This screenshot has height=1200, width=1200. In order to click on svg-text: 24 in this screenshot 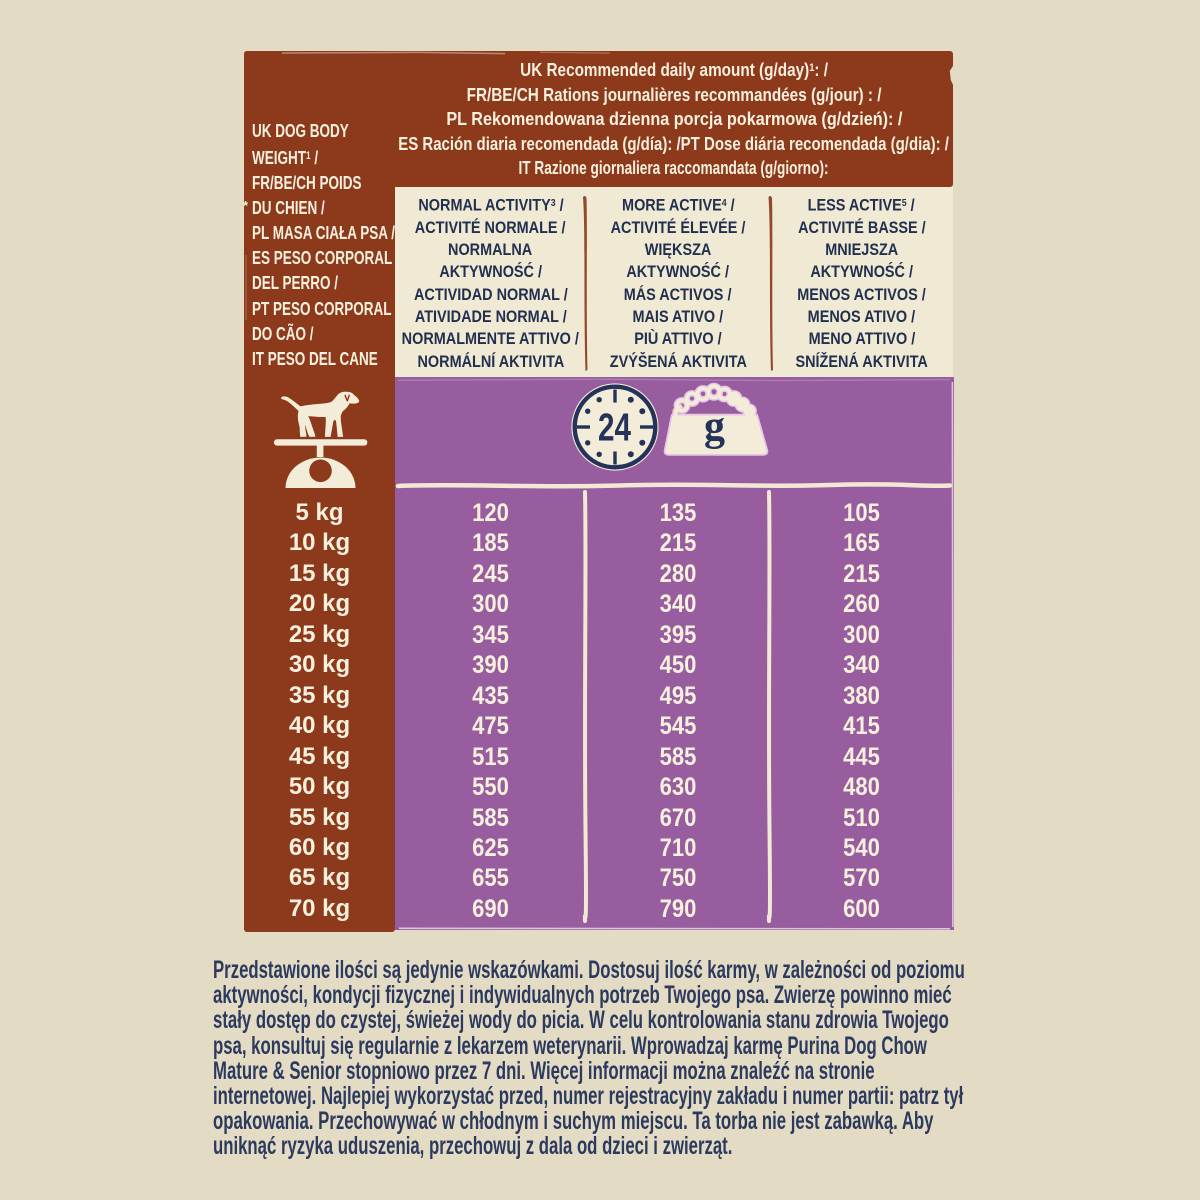, I will do `click(614, 428)`.